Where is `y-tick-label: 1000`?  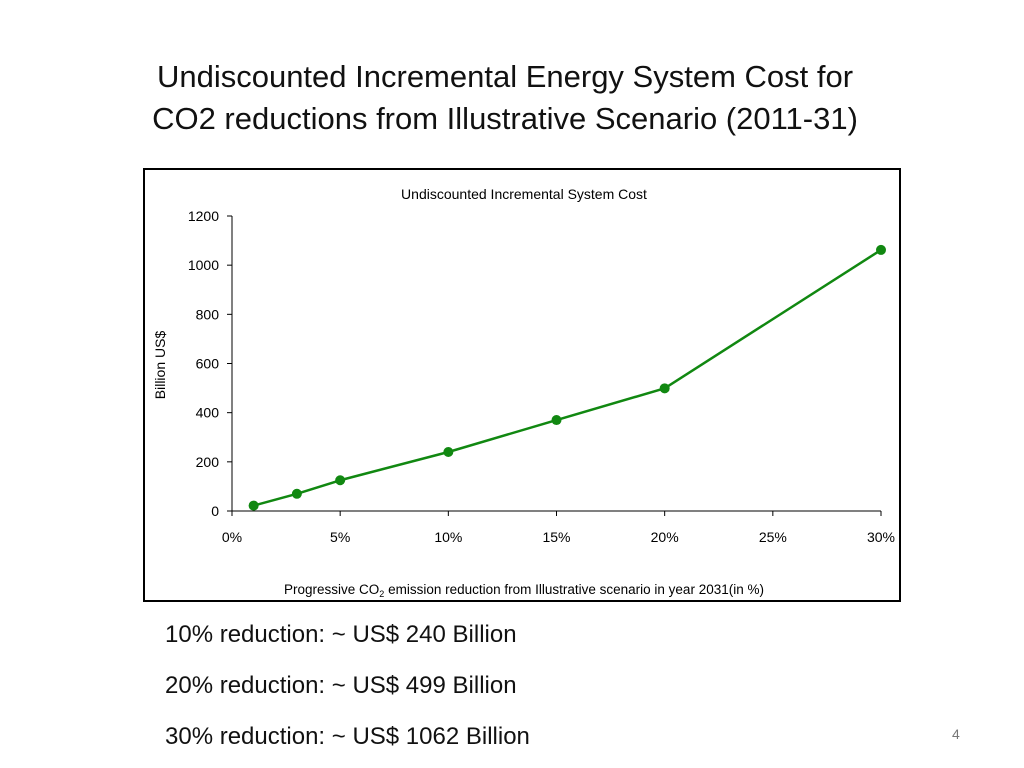 y-tick-label: 1000 is located at coordinates (203, 265).